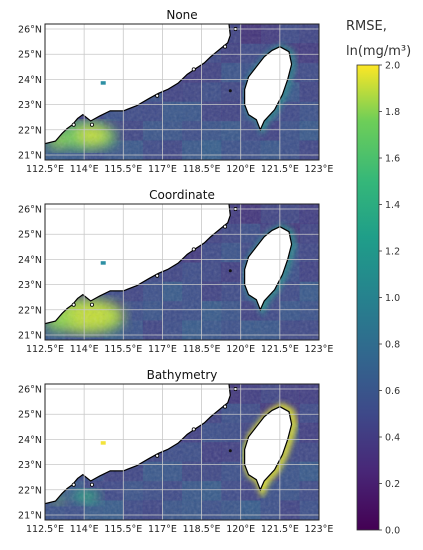  What do you see at coordinates (392, 112) in the screenshot?
I see `colorbar-tick-label: 1.8` at bounding box center [392, 112].